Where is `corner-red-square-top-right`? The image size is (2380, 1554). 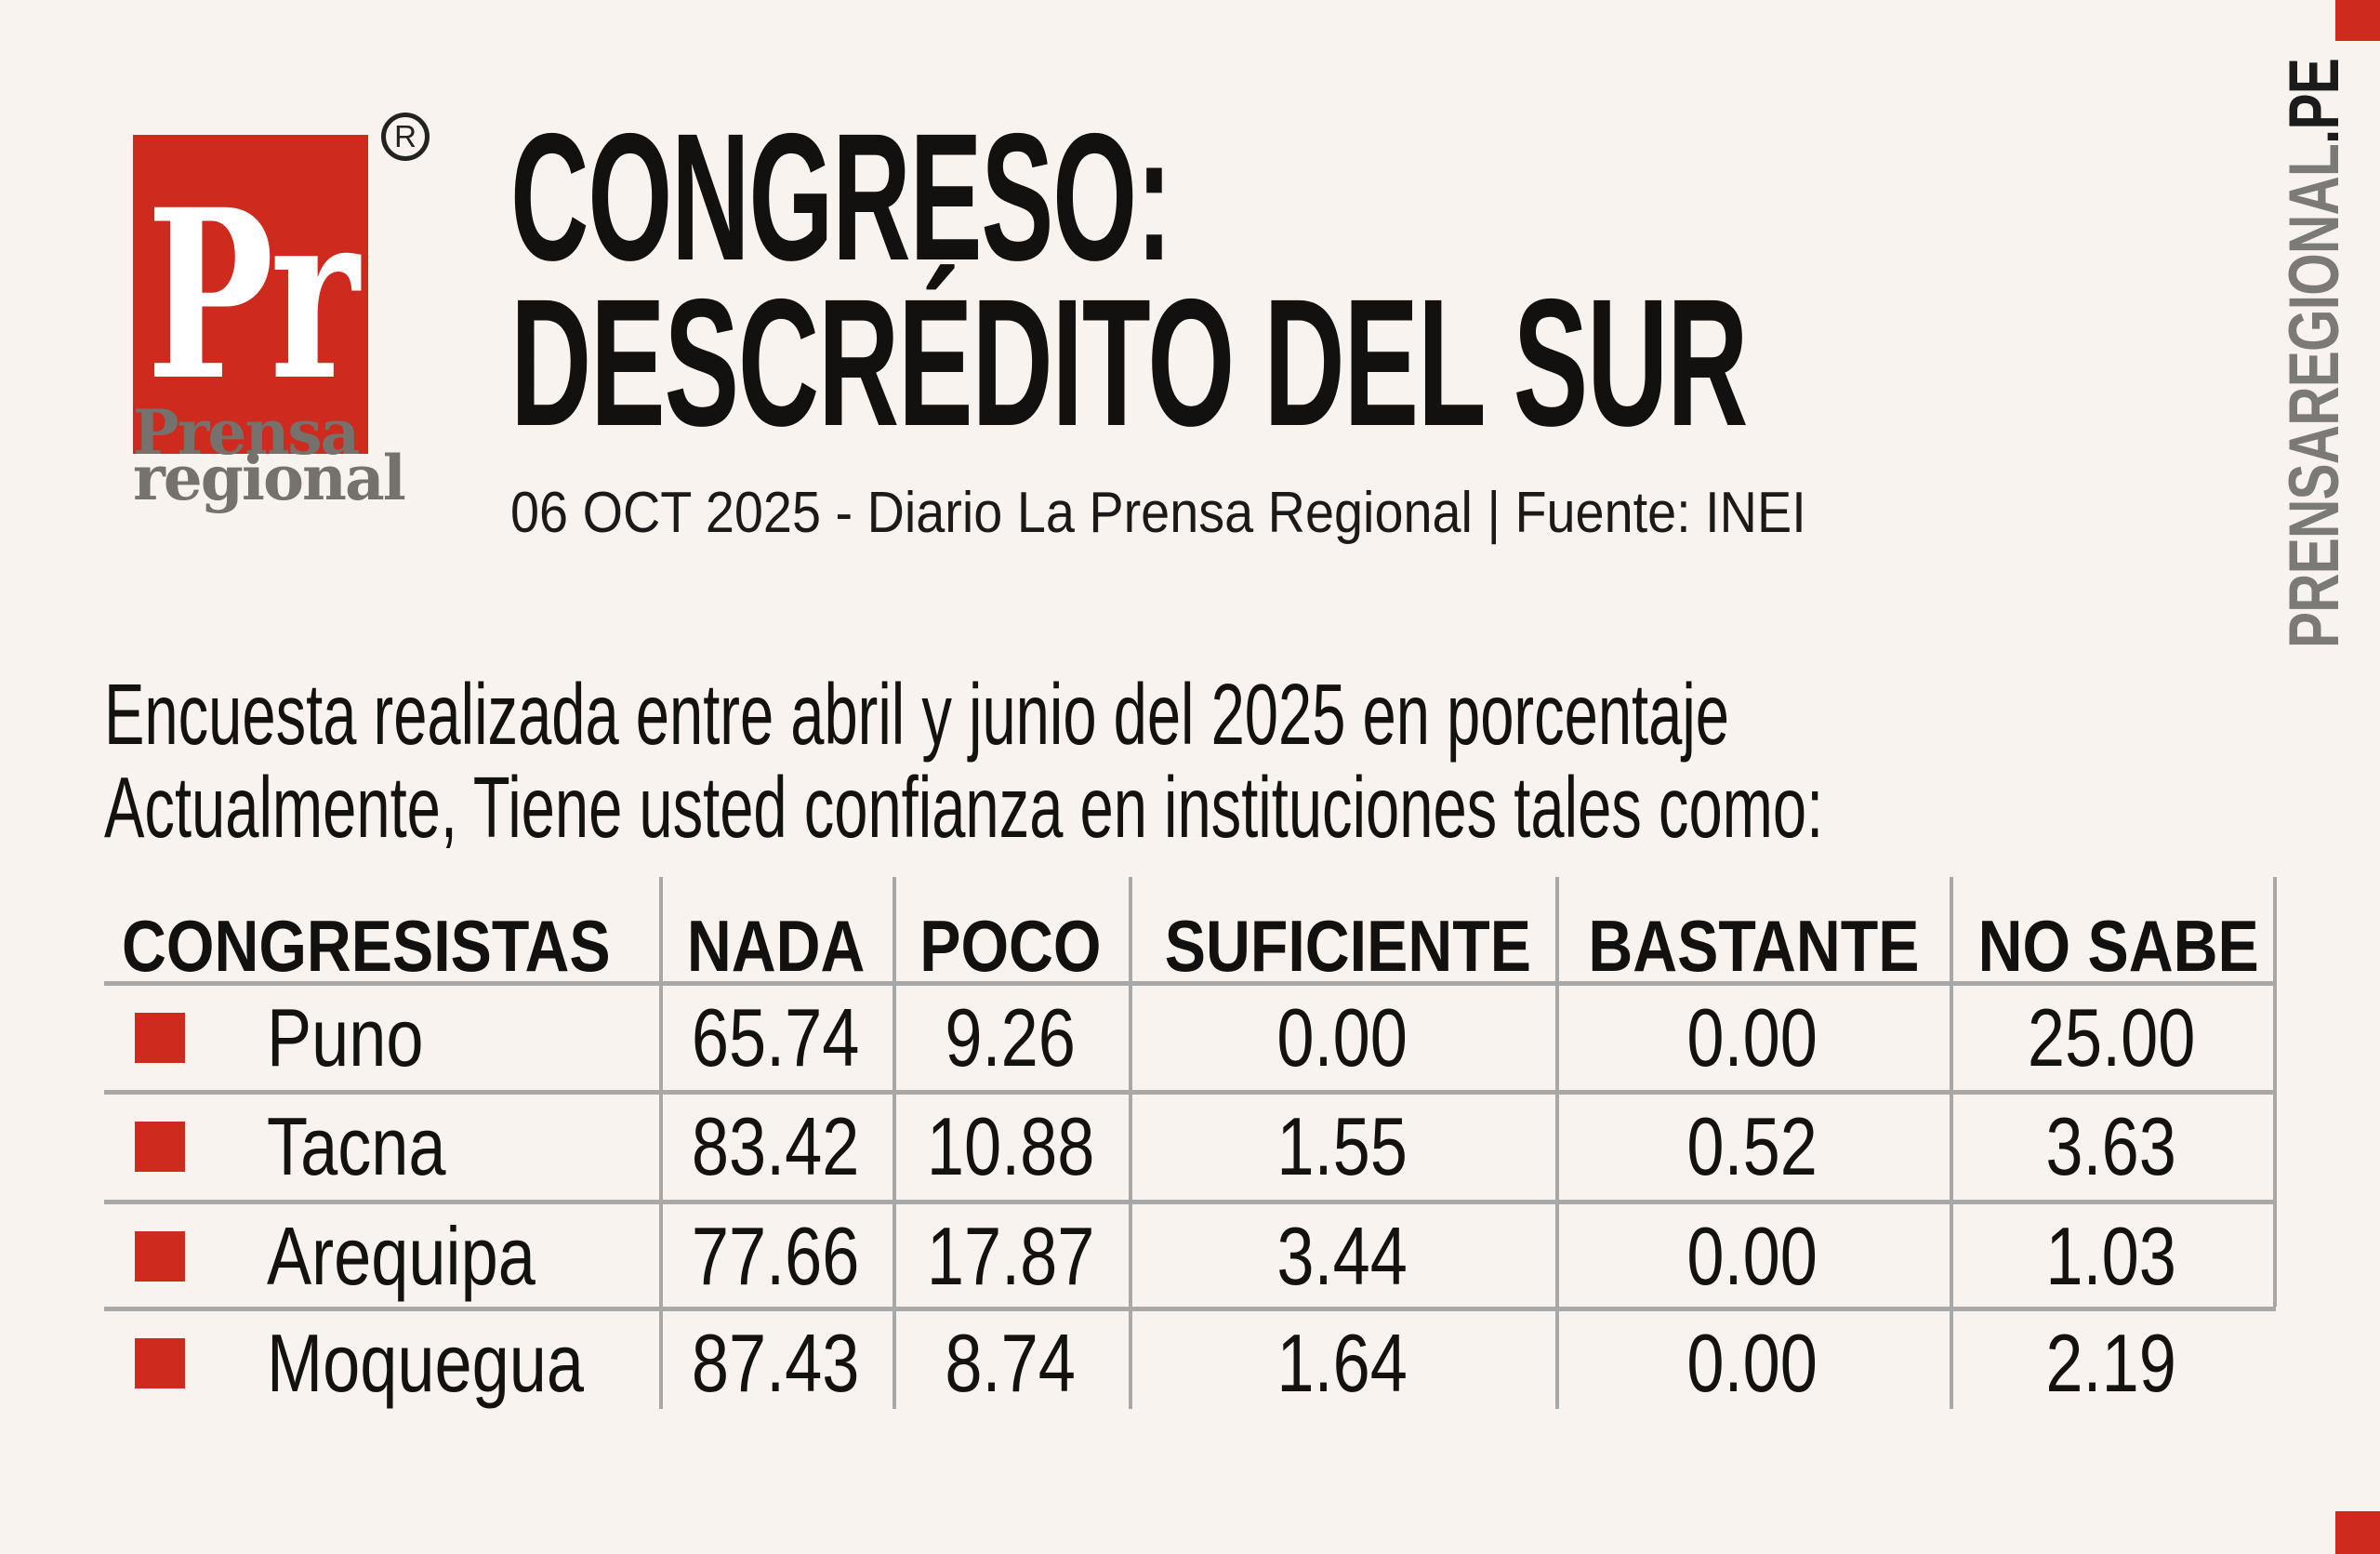 corner-red-square-top-right is located at coordinates (2357, 20).